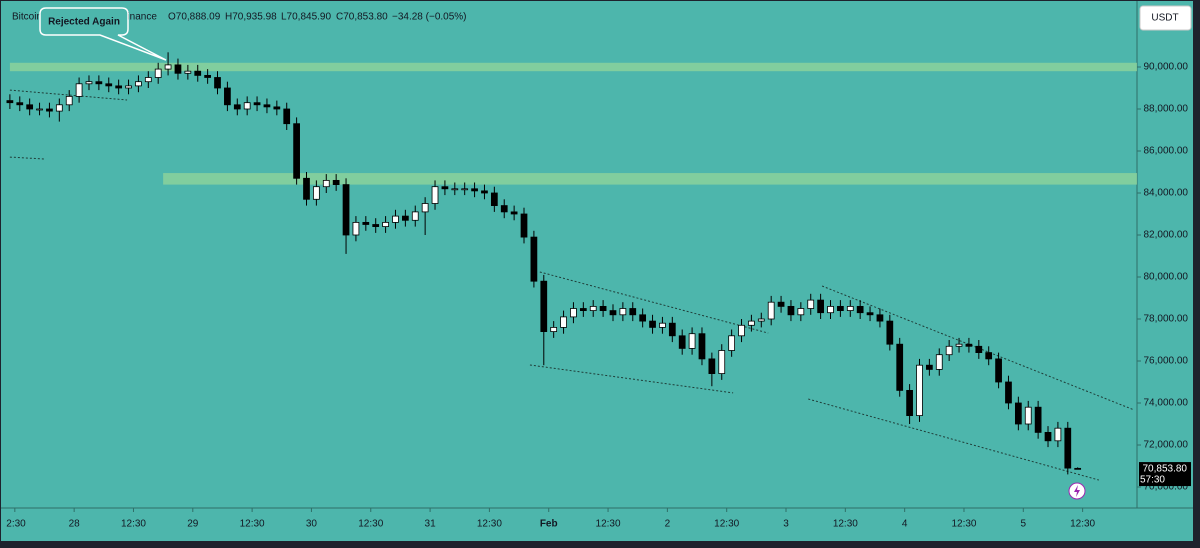 This screenshot has width=1200, height=548. Describe the element at coordinates (1166, 235) in the screenshot. I see `y-tick-label: 82,000.00` at that location.